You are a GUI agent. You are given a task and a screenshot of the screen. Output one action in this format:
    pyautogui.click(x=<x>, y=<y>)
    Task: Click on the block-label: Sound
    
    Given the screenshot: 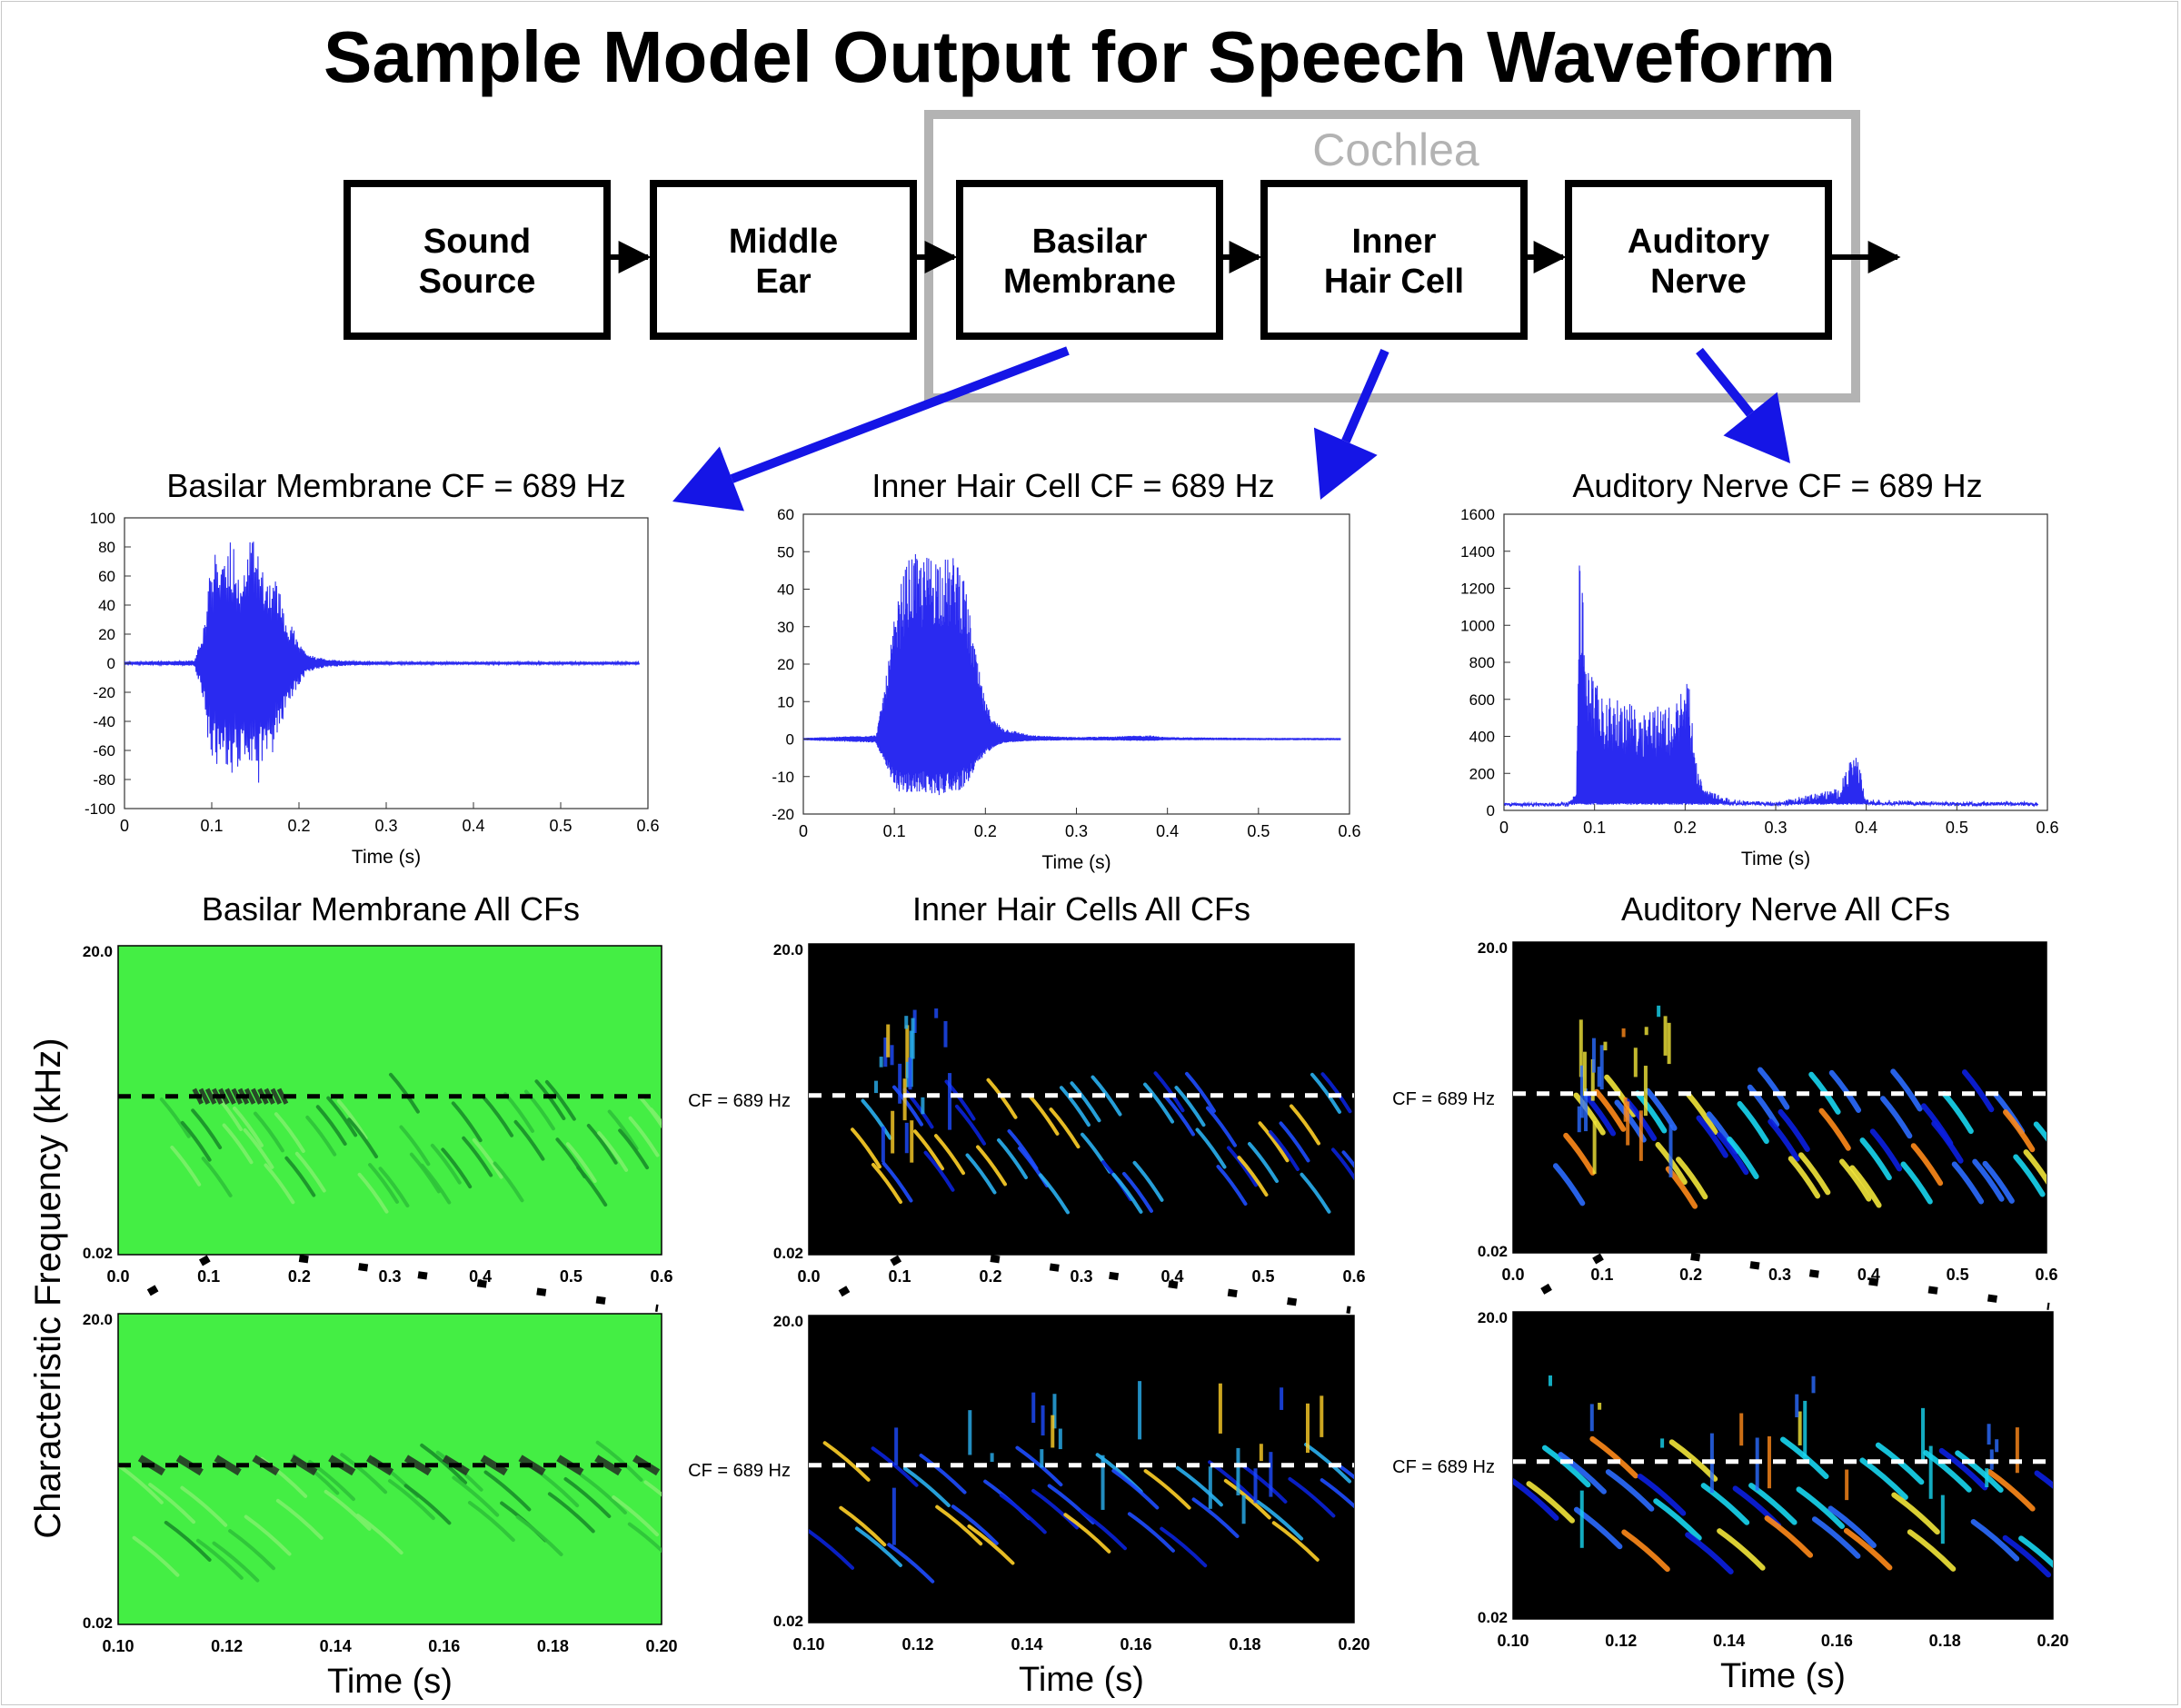 What is the action you would take?
    pyautogui.click(x=477, y=242)
    